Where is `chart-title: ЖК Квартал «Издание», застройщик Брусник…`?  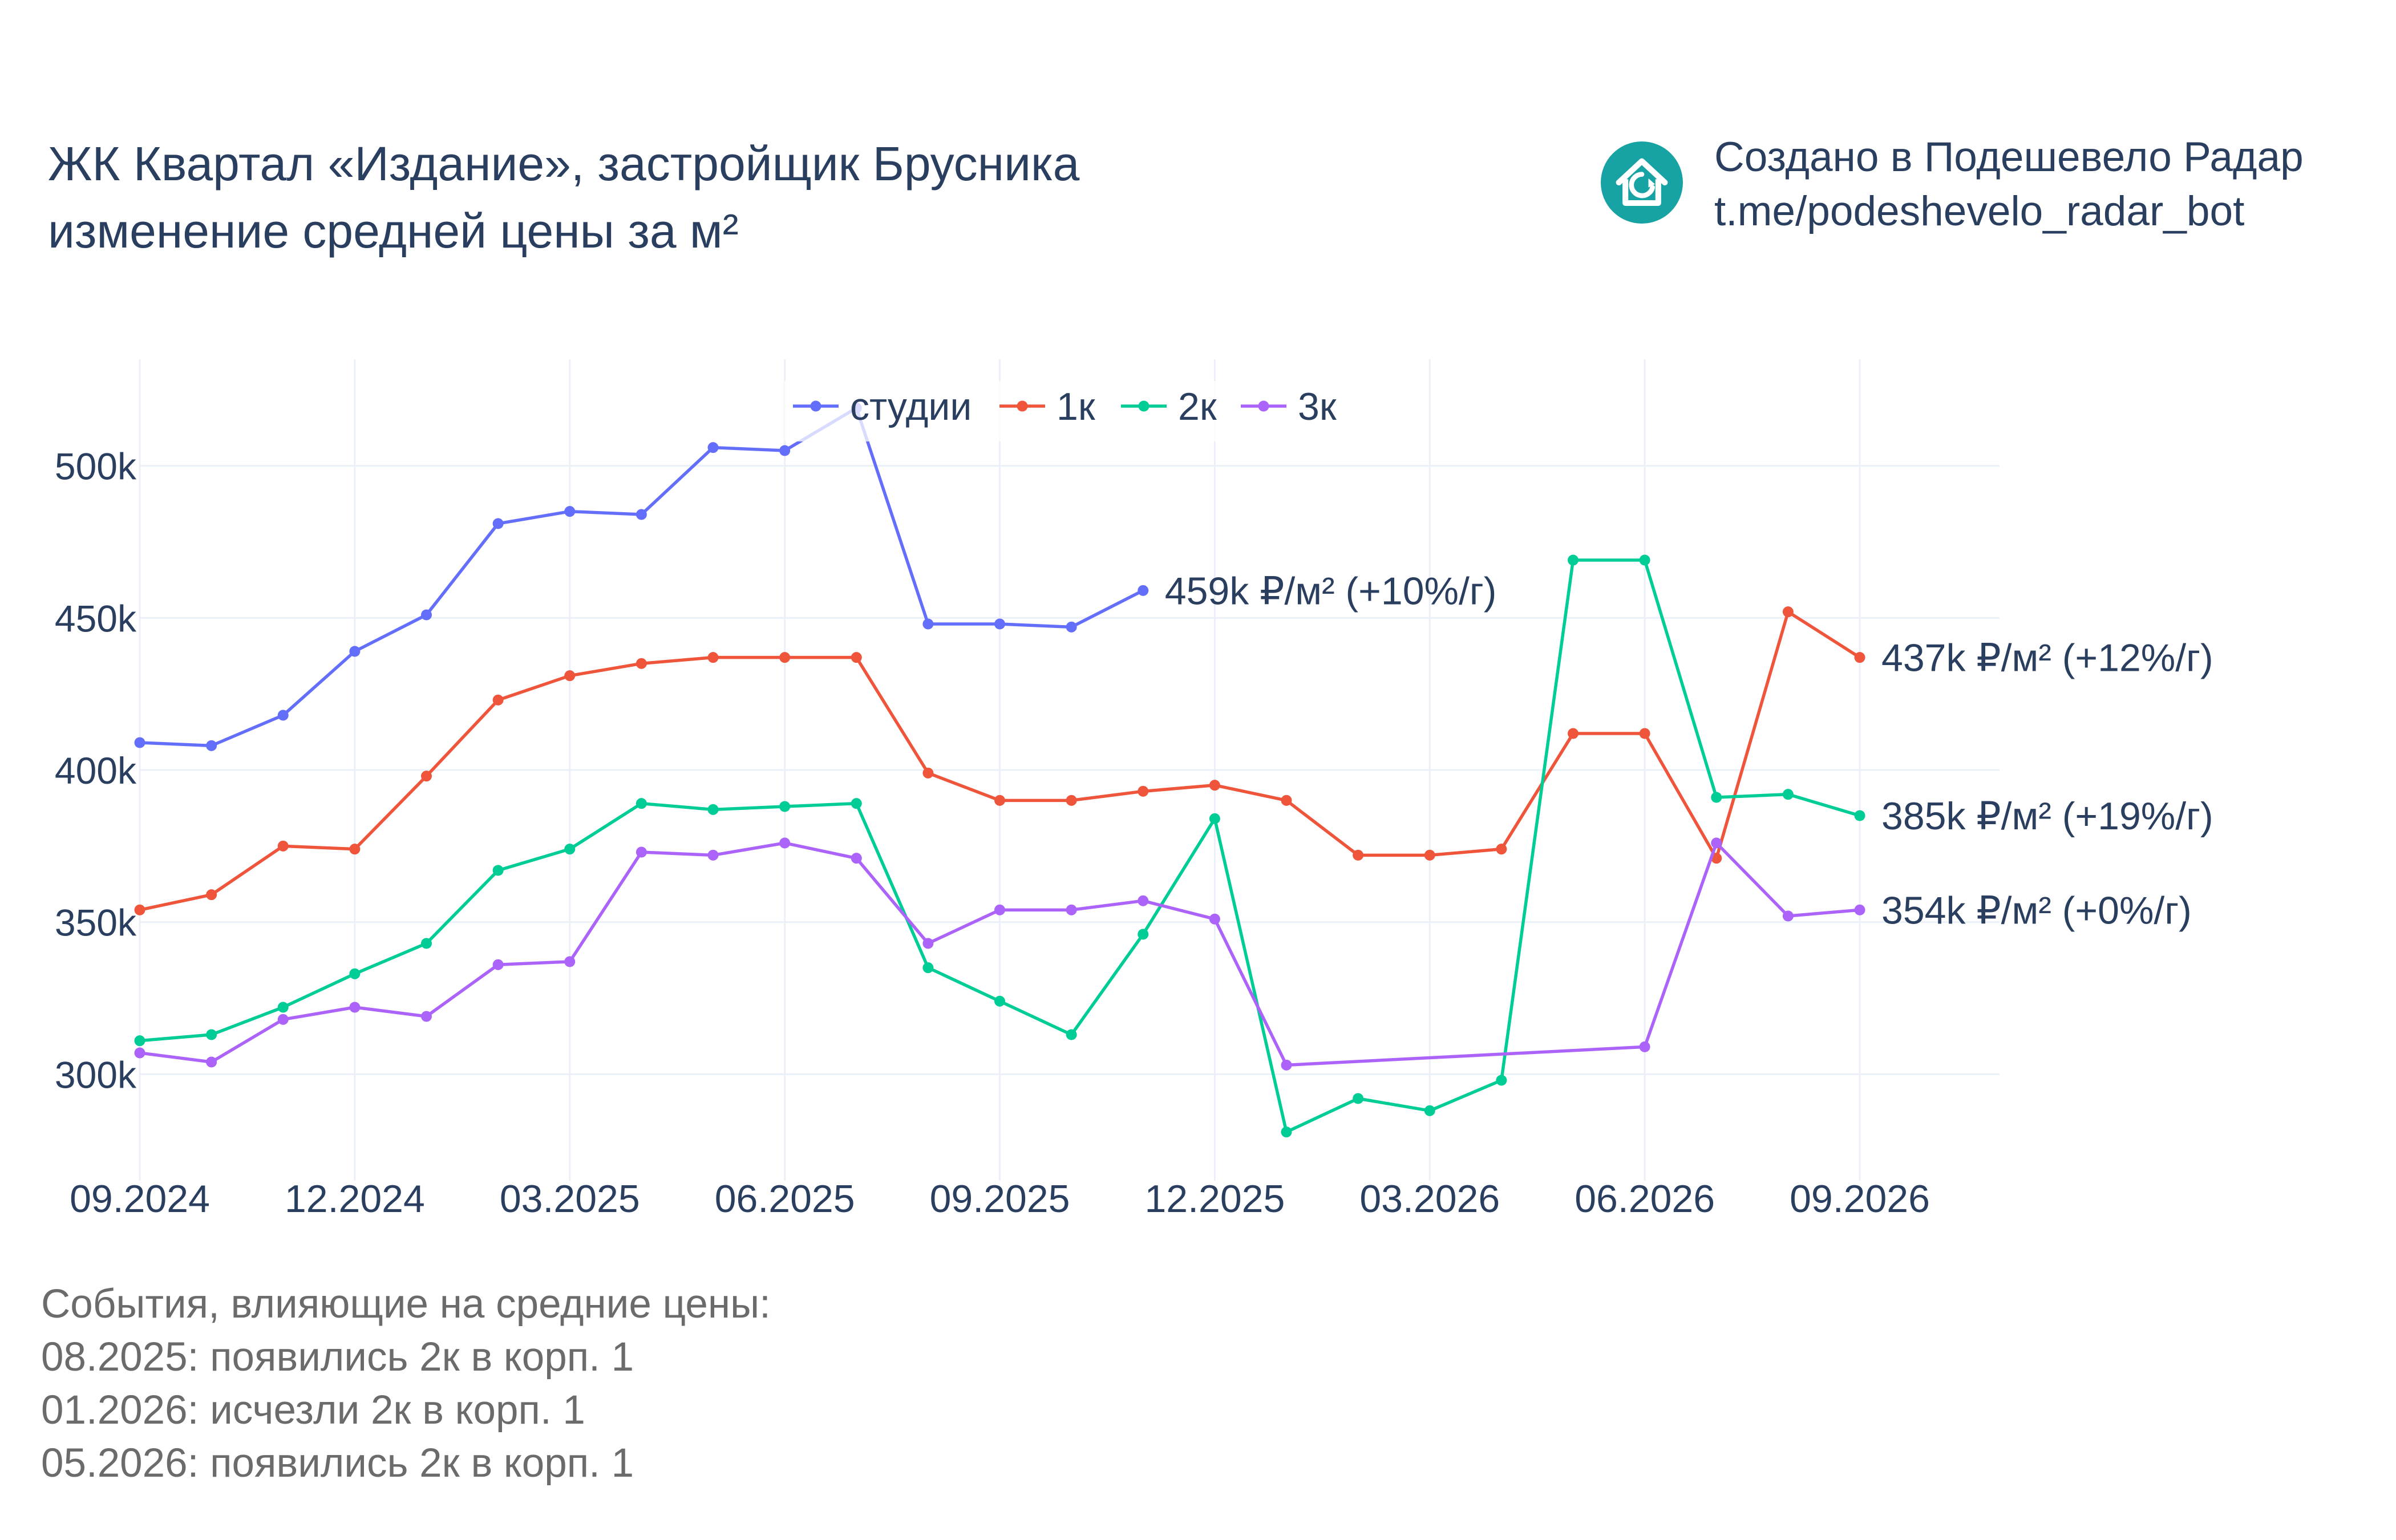
chart-title: ЖК Квартал «Издание», застройщик Брусник… is located at coordinates (563, 198).